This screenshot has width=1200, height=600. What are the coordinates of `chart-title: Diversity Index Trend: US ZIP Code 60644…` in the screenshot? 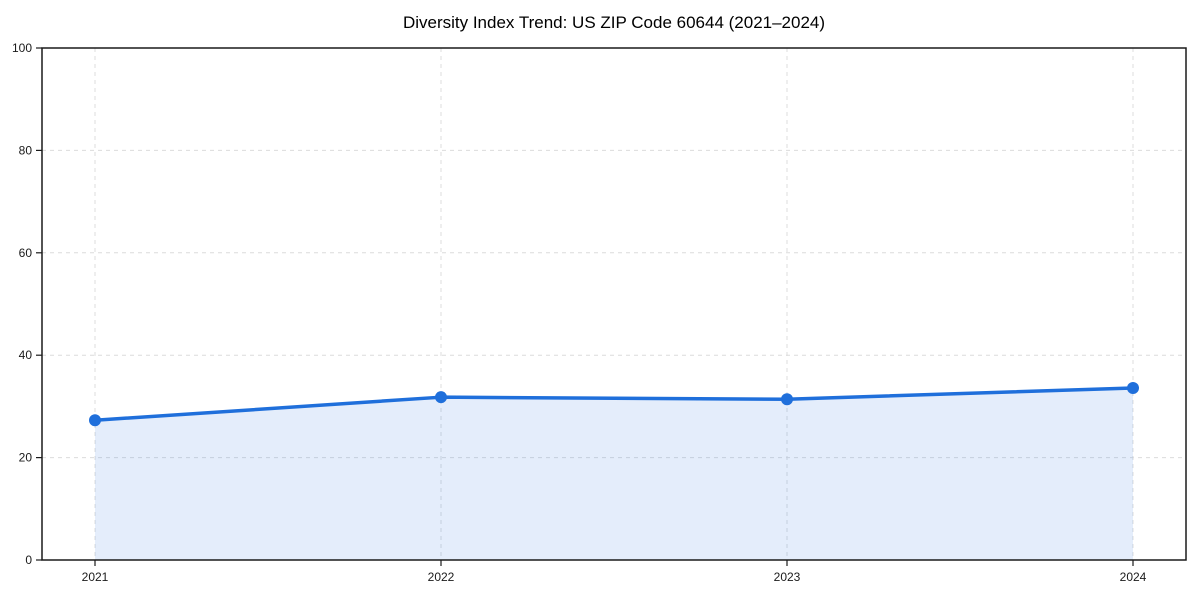 It's located at (614, 22).